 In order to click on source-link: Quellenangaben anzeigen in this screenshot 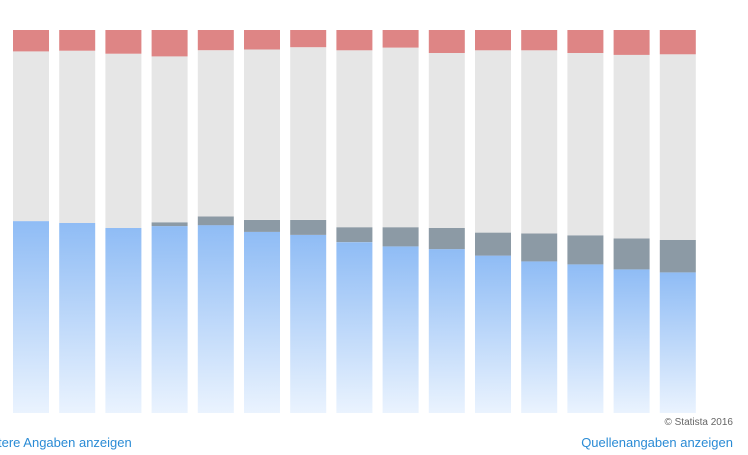, I will do `click(657, 442)`.